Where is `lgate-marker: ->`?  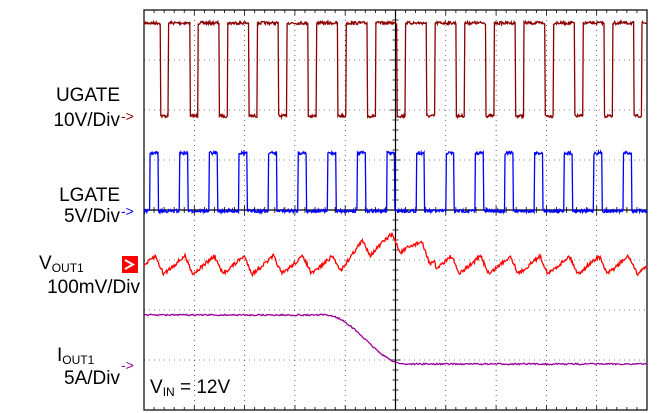 lgate-marker: -> is located at coordinates (127, 211).